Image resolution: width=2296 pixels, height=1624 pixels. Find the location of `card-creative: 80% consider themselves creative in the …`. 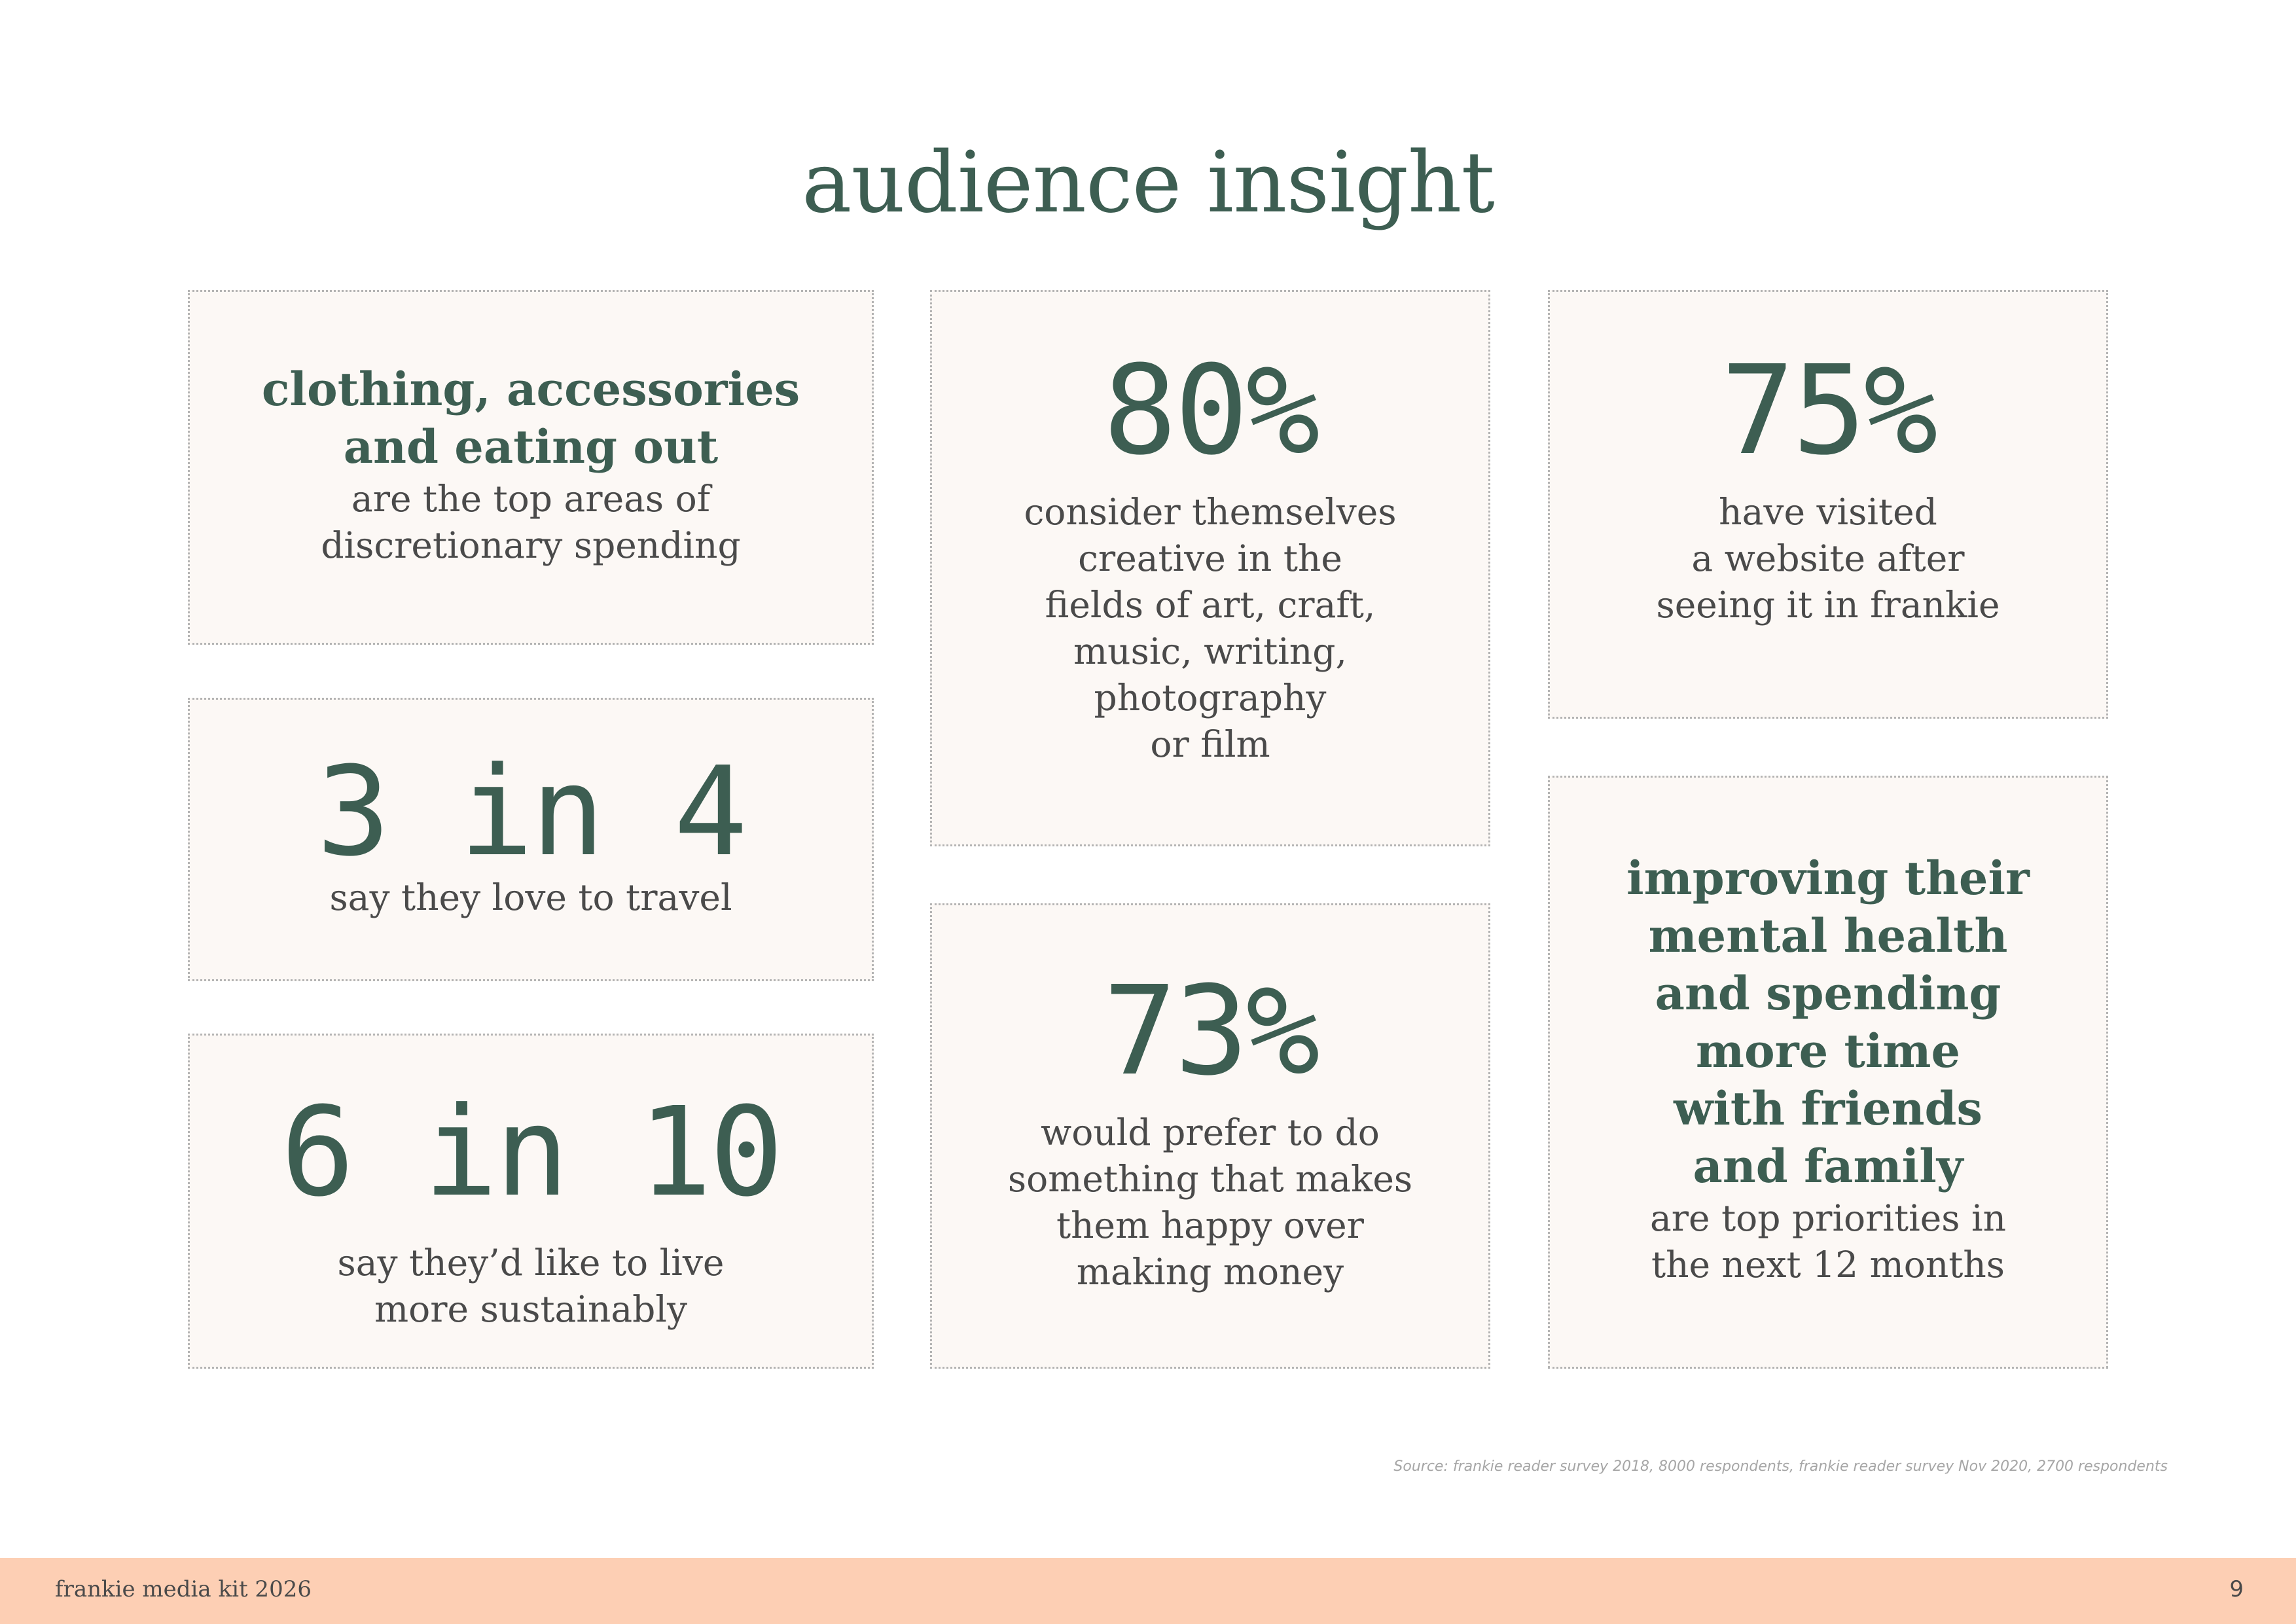

card-creative: 80% consider themselves creative in the … is located at coordinates (1210, 568).